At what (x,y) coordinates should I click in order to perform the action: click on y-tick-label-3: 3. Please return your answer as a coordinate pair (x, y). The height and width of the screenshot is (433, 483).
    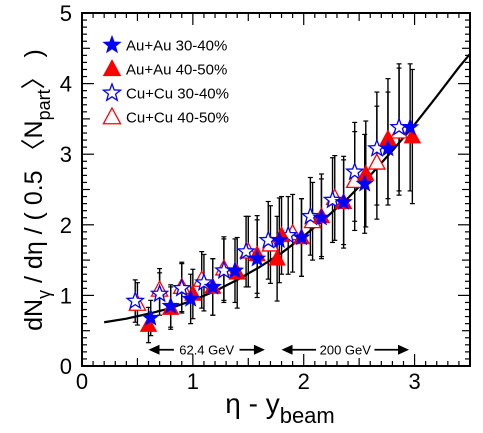
    Looking at the image, I should click on (66, 154).